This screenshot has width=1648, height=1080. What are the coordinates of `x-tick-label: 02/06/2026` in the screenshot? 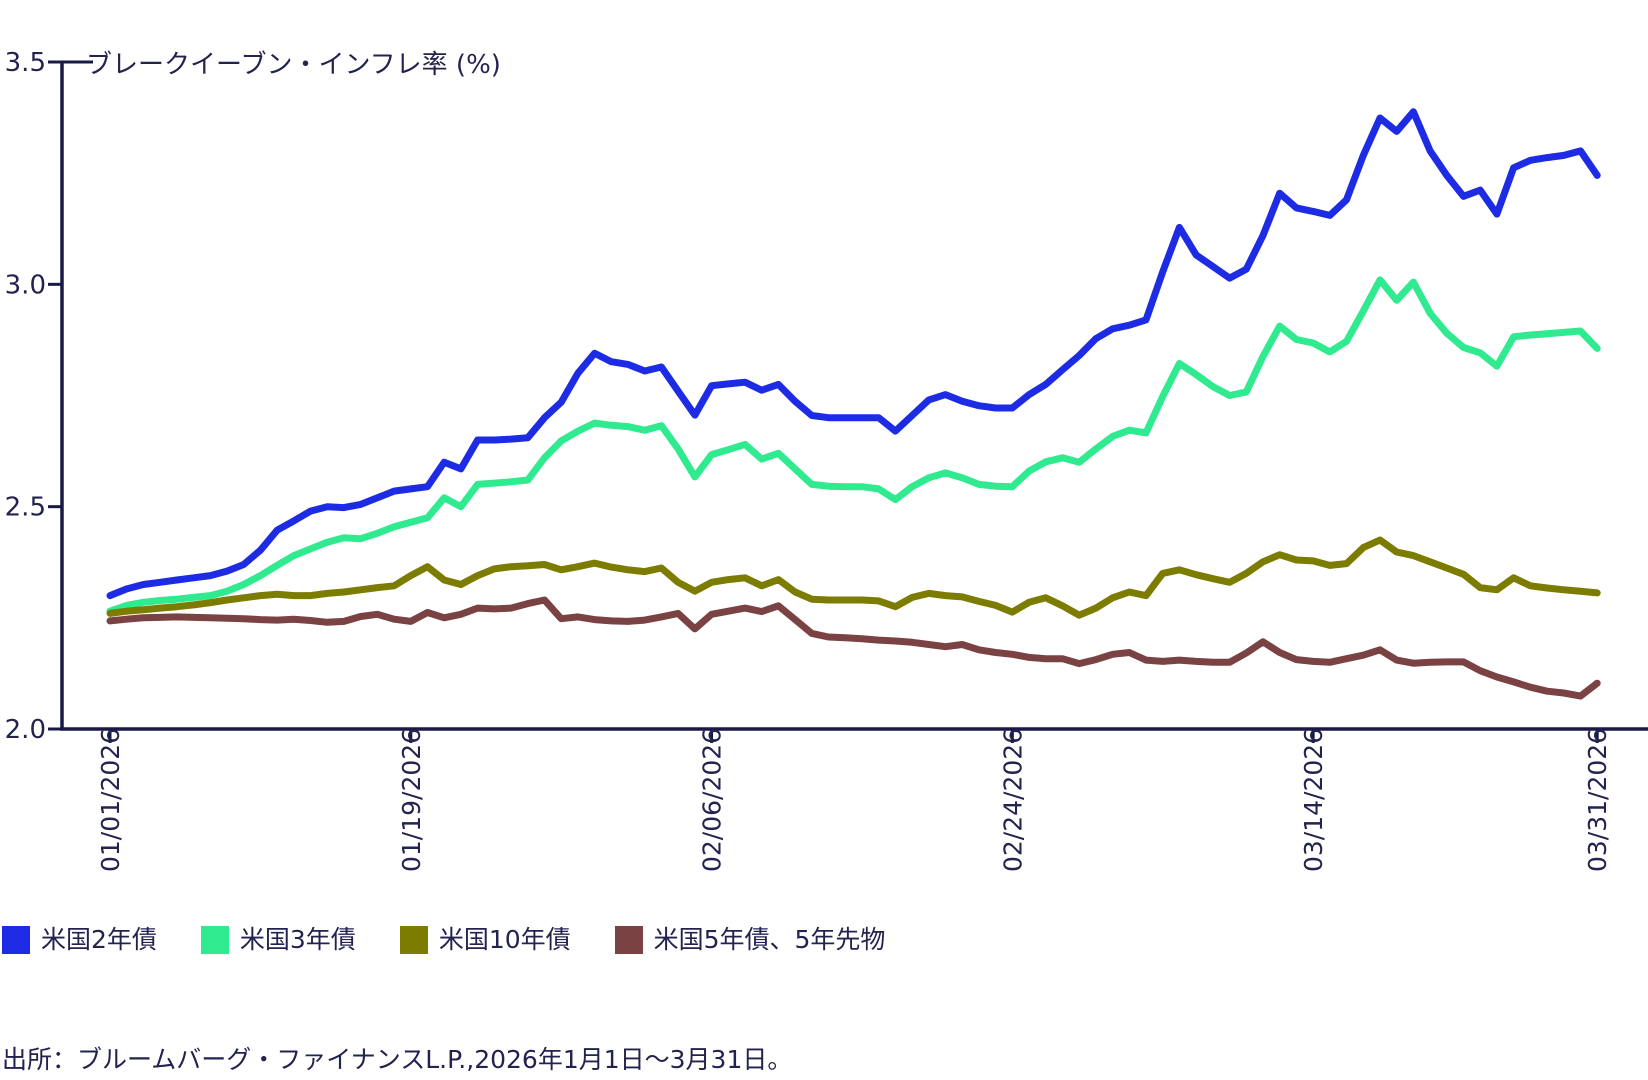 It's located at (712, 800).